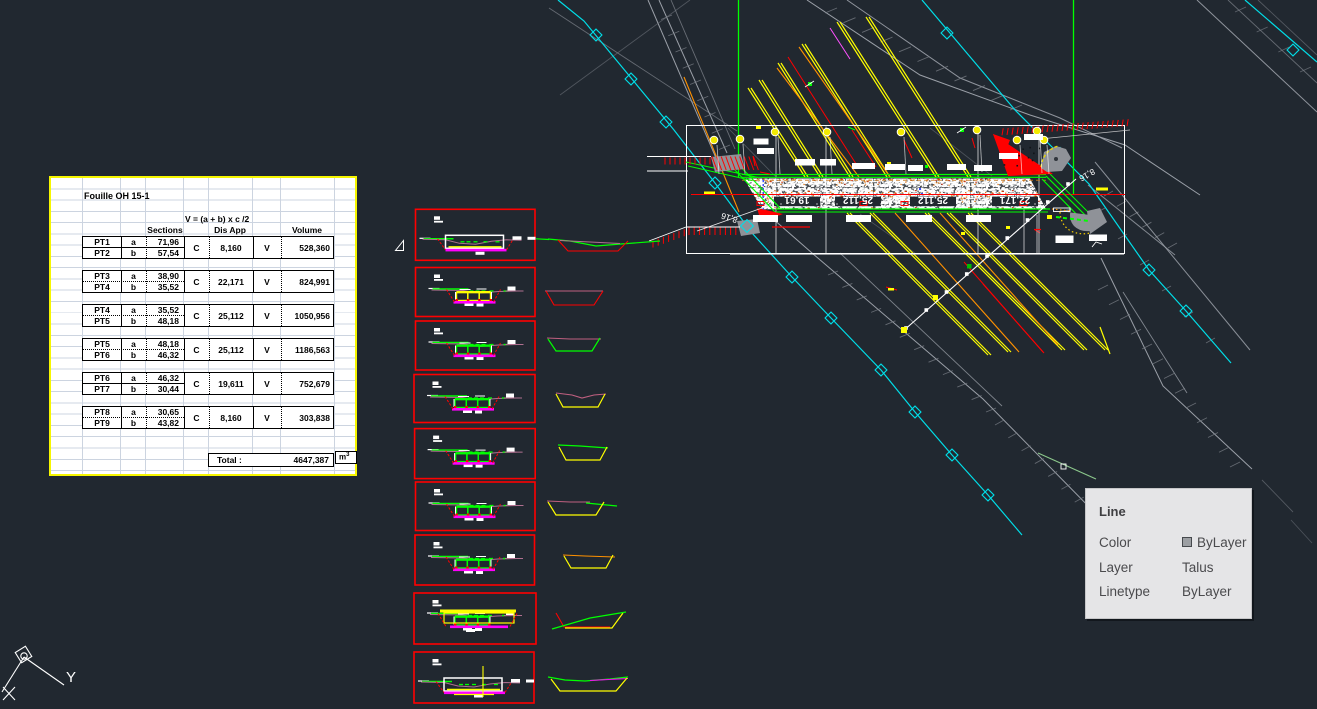  Describe the element at coordinates (796, 199) in the screenshot. I see `svg-text: 19,61` at that location.